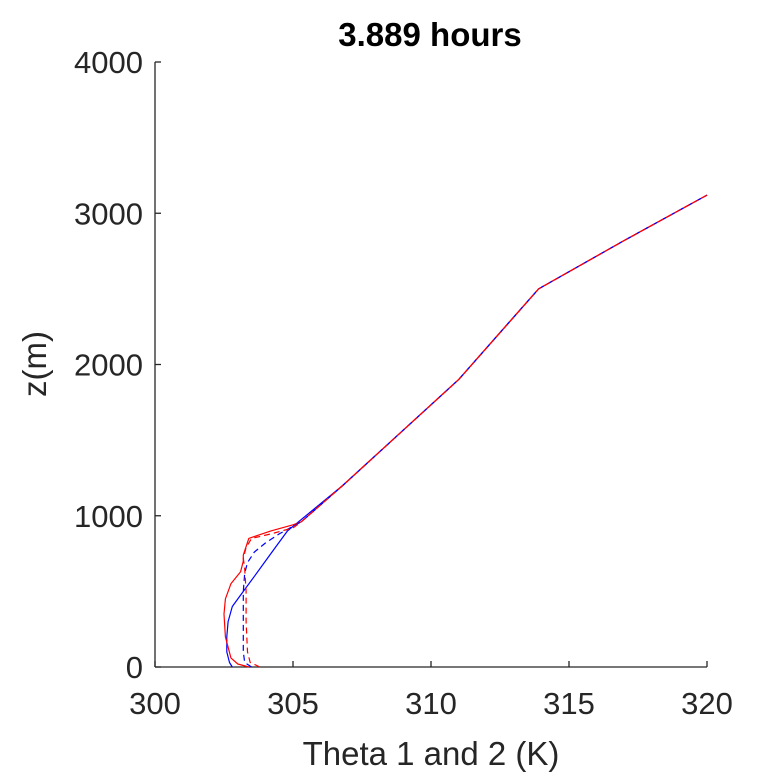 Image resolution: width=781 pixels, height=781 pixels. What do you see at coordinates (707, 703) in the screenshot?
I see `x-tick-label: 320` at bounding box center [707, 703].